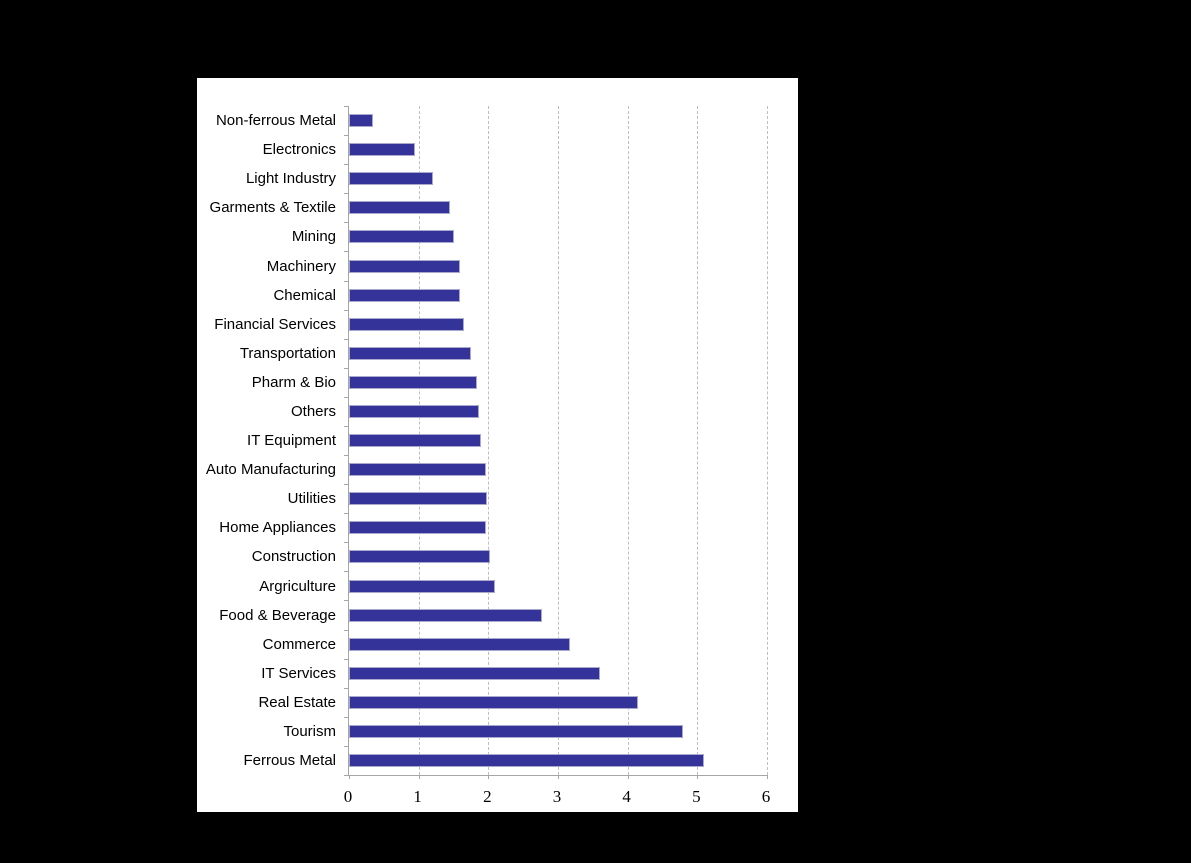 The width and height of the screenshot is (1191, 863). Describe the element at coordinates (313, 237) in the screenshot. I see `category-label: Mining` at that location.